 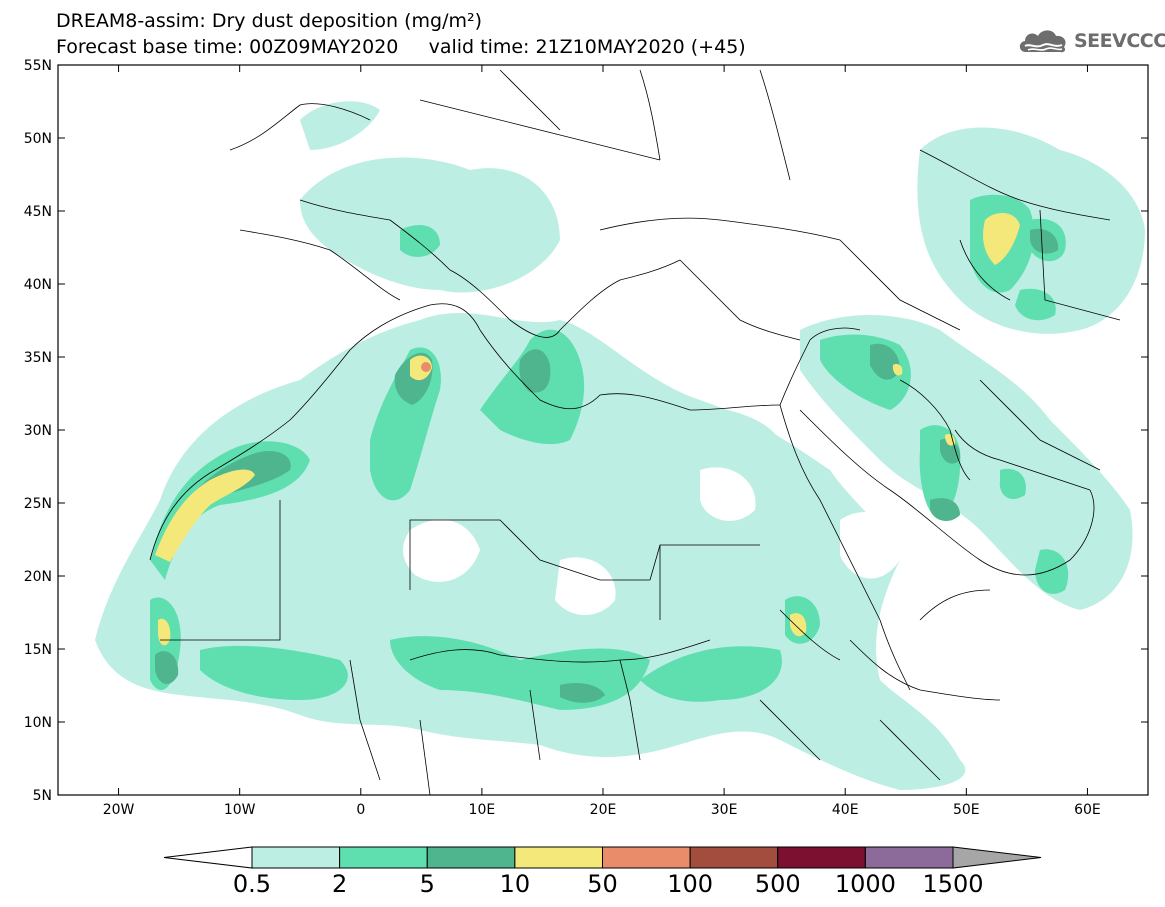 I want to click on lon-tick-label: 0, so click(x=360, y=810).